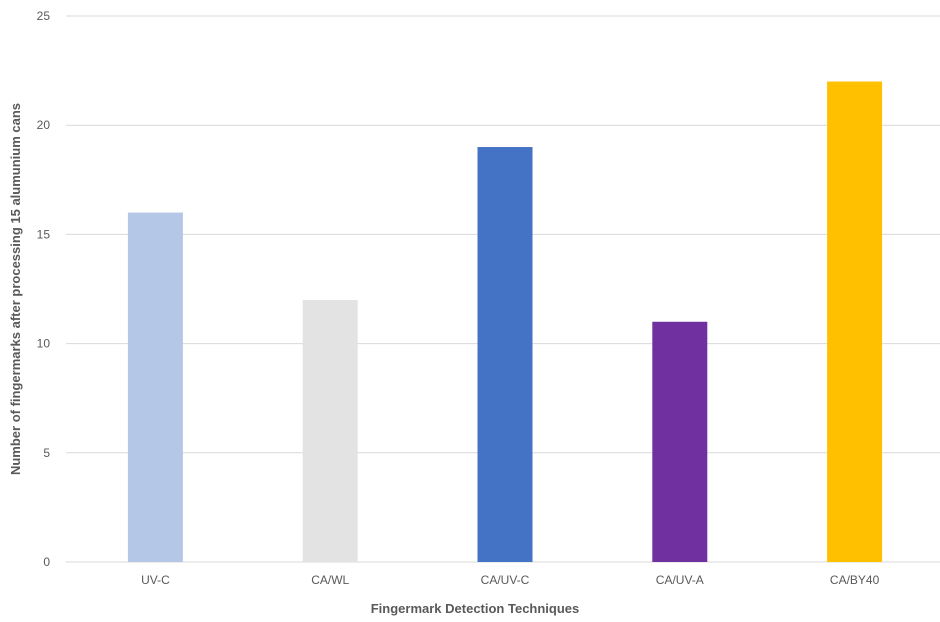  Describe the element at coordinates (680, 580) in the screenshot. I see `x-tick-label: CA/UV-A` at that location.